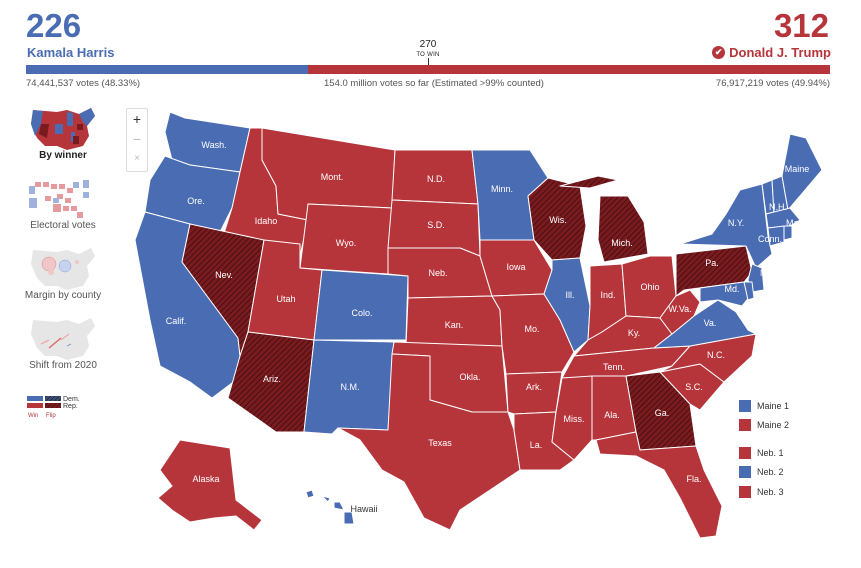 The image size is (861, 568). What do you see at coordinates (757, 177) in the screenshot?
I see `label-vt: Vt.` at bounding box center [757, 177].